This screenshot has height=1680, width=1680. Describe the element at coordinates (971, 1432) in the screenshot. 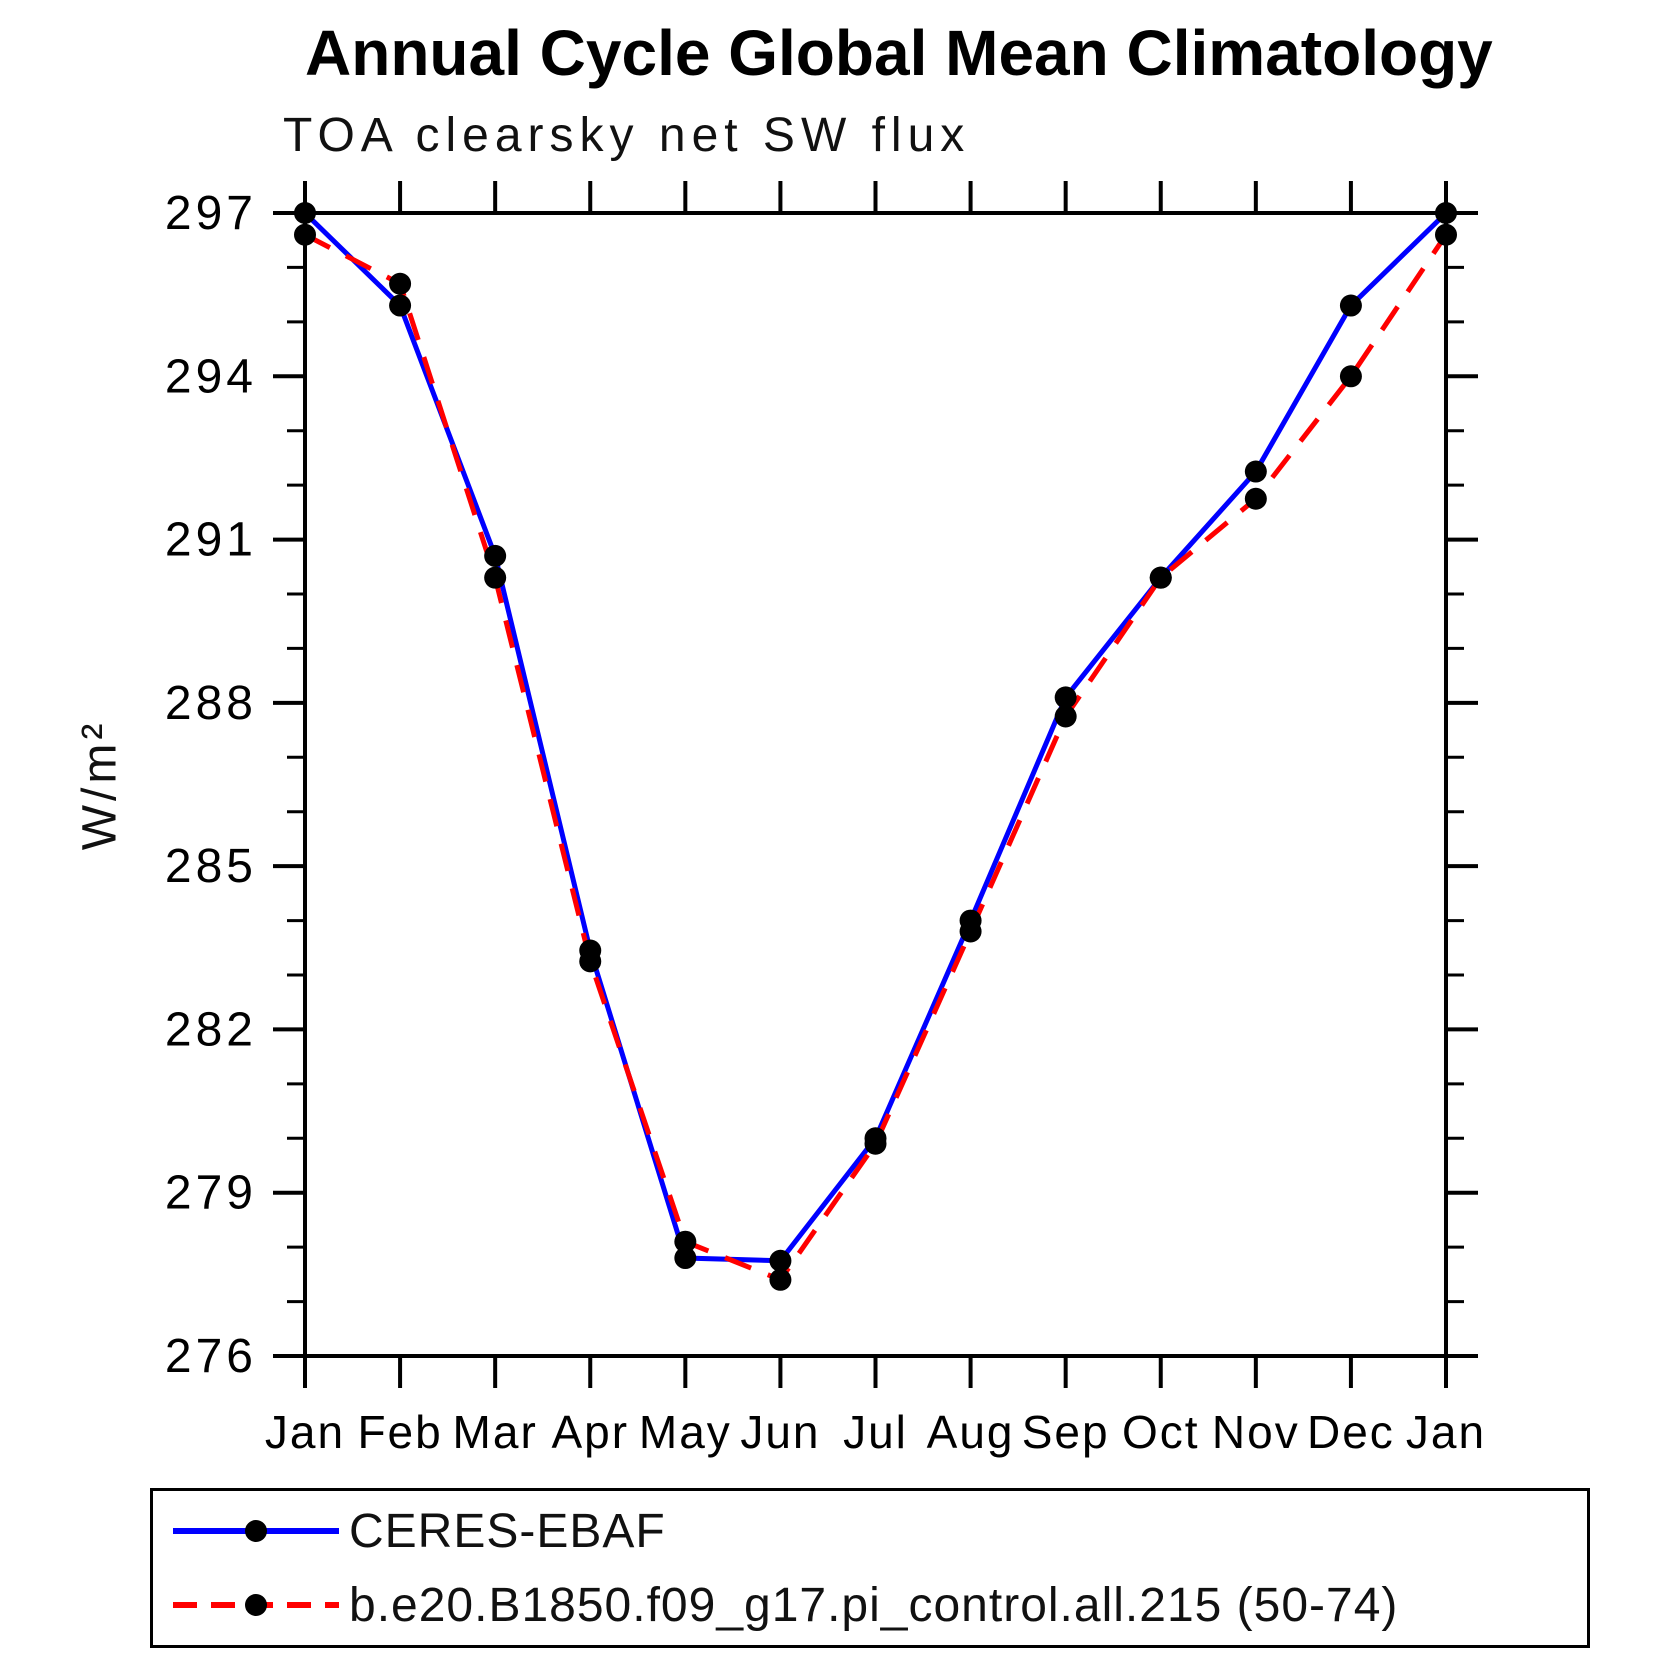

I see `x-tick-label: Aug` at that location.